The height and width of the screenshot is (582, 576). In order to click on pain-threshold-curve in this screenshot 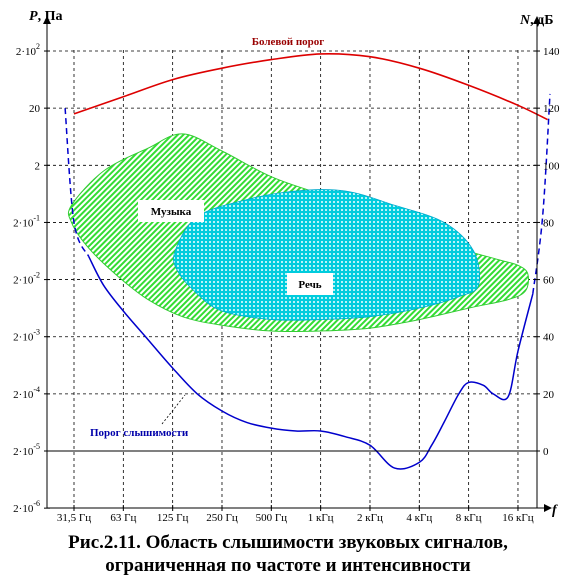, I will do `click(310, 86)`.